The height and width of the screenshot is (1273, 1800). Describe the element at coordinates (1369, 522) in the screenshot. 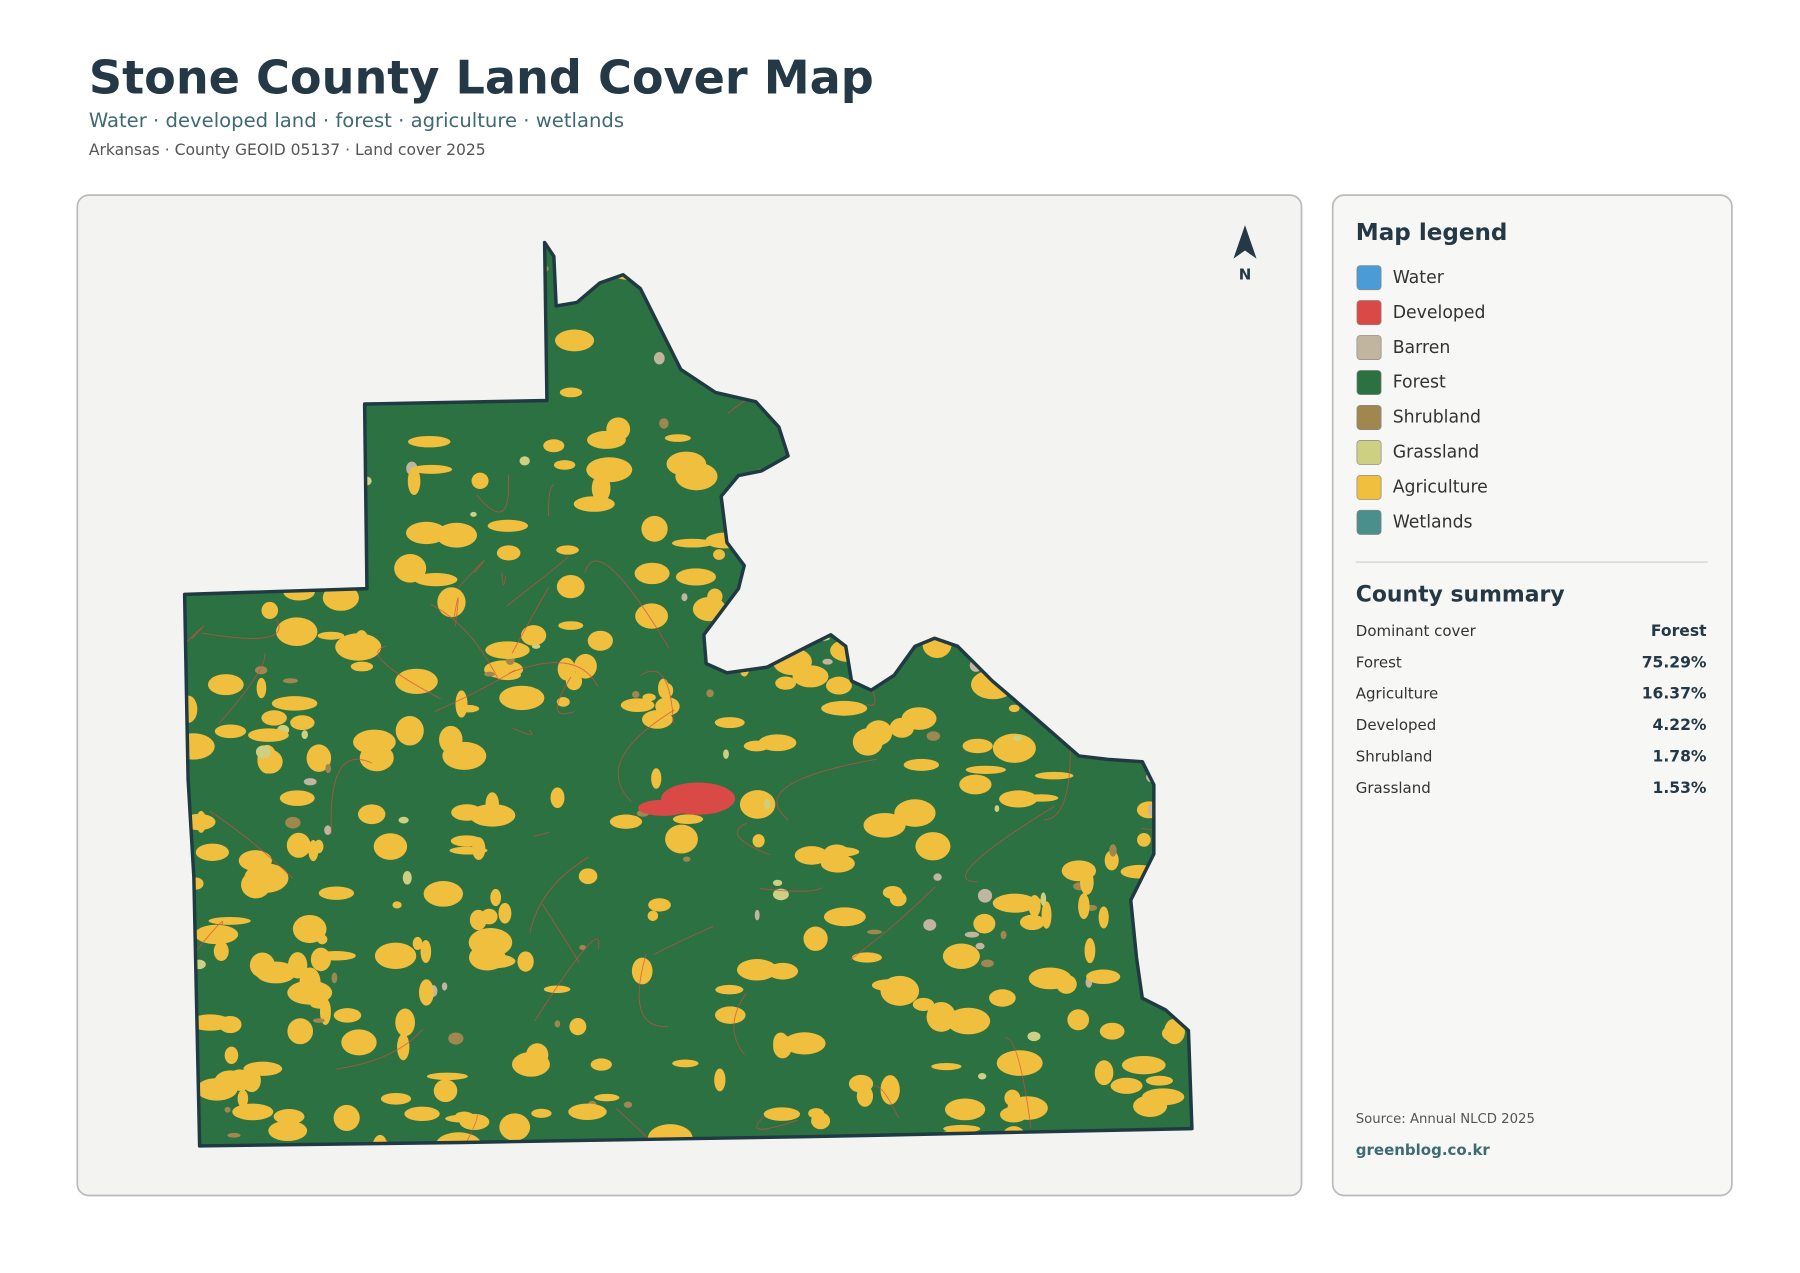

I see `legend-swatch` at that location.